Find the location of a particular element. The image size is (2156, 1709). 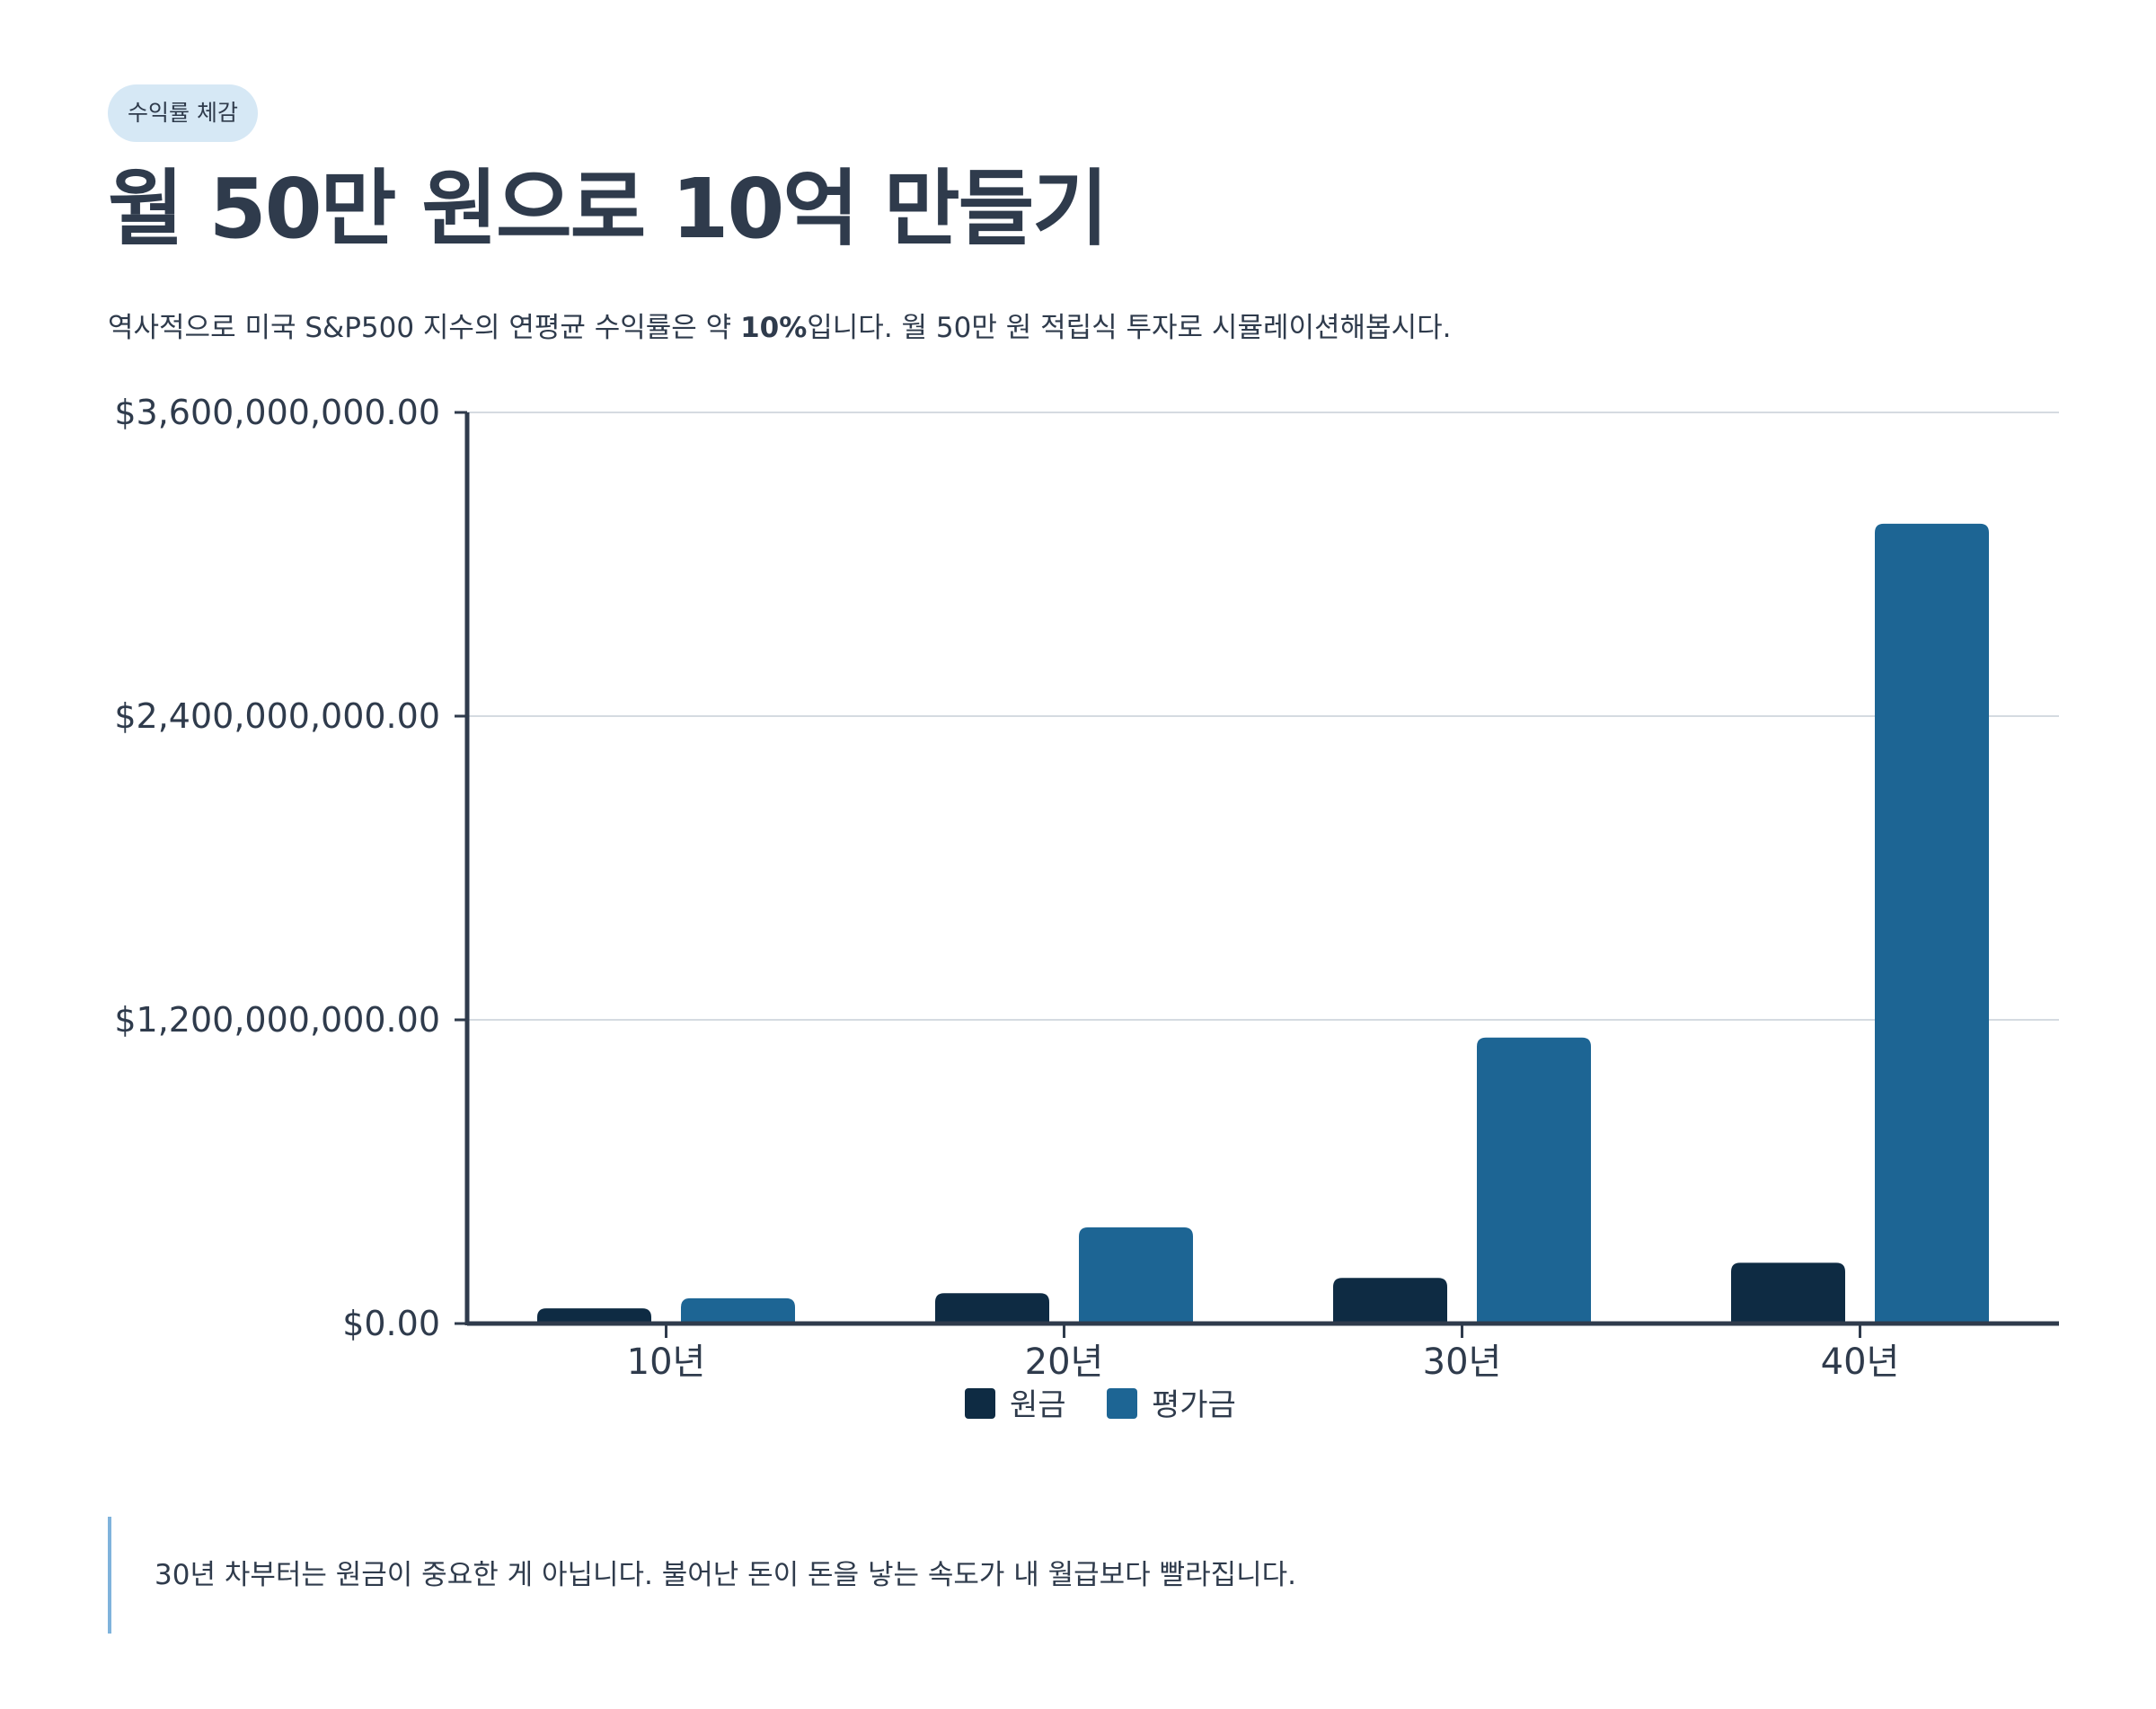

x-tick-label: 20년 is located at coordinates (1065, 1362).